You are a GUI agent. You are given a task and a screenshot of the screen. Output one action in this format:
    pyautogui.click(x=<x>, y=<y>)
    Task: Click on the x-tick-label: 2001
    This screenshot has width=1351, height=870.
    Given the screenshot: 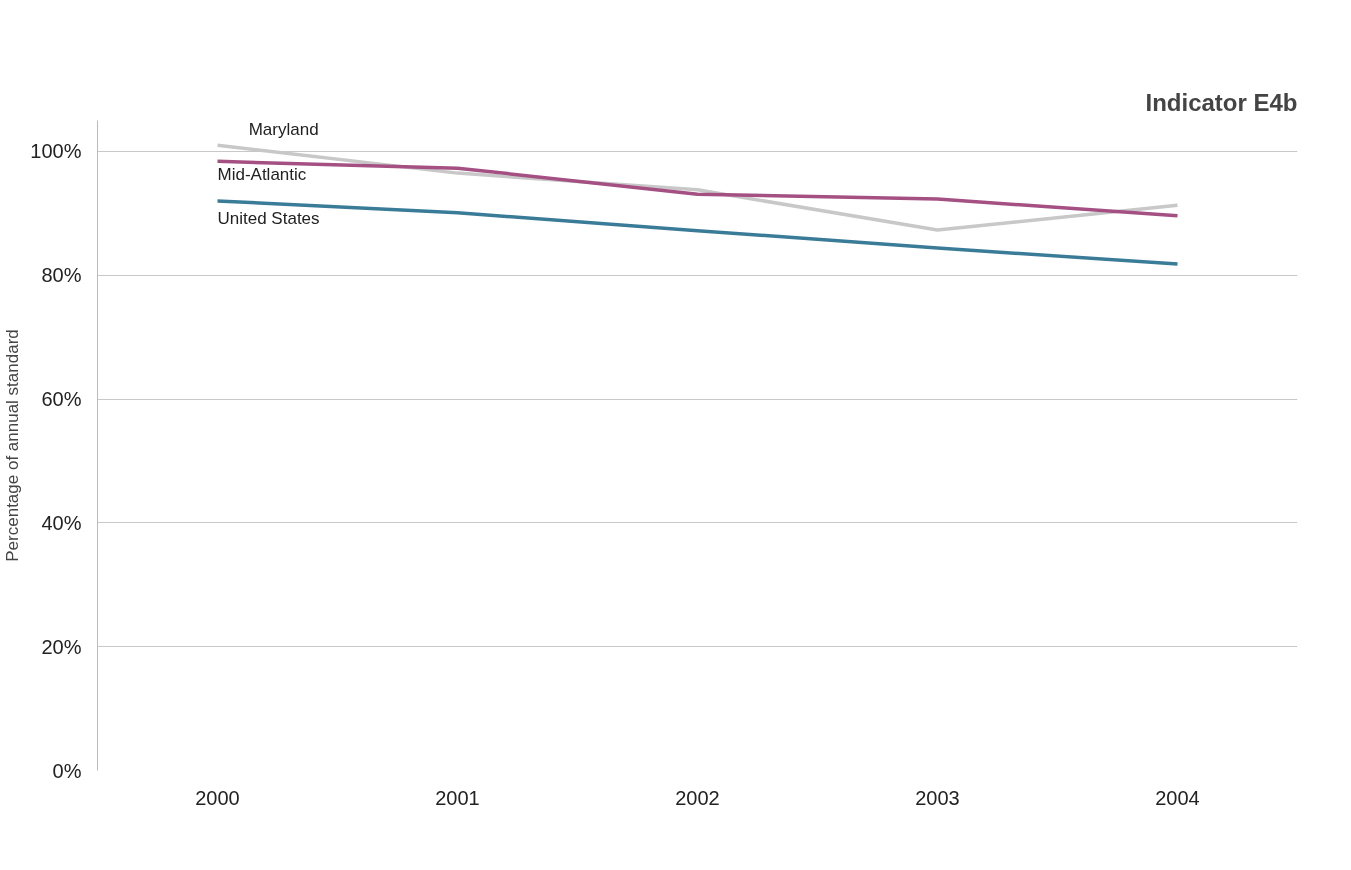 What is the action you would take?
    pyautogui.click(x=457, y=797)
    